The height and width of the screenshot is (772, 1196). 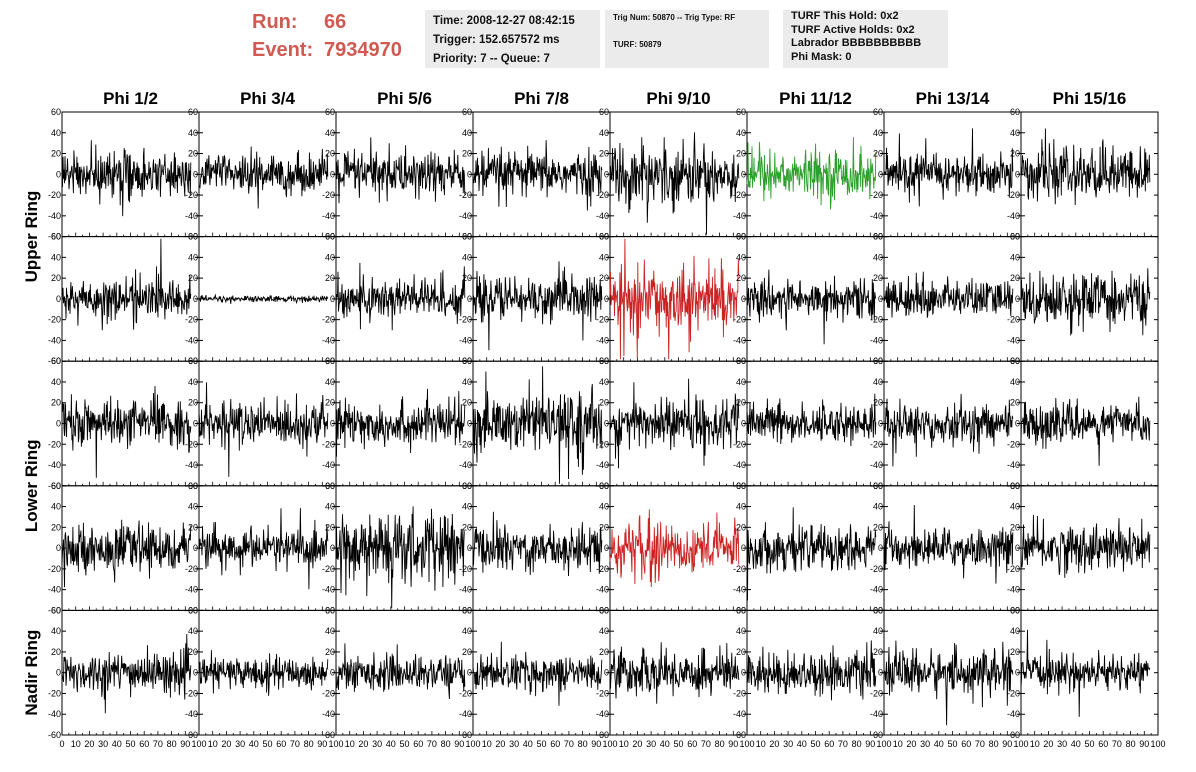 What do you see at coordinates (541, 98) in the screenshot?
I see `column-title: Phi 7/8` at bounding box center [541, 98].